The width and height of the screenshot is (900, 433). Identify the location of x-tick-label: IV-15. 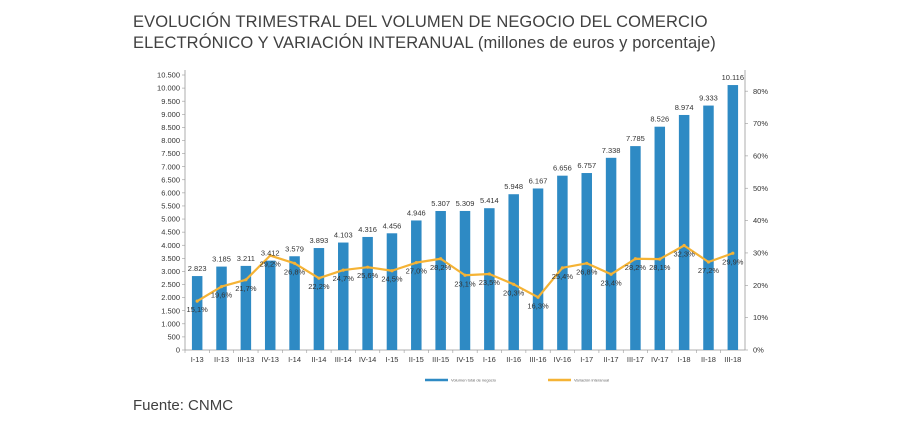
(465, 359).